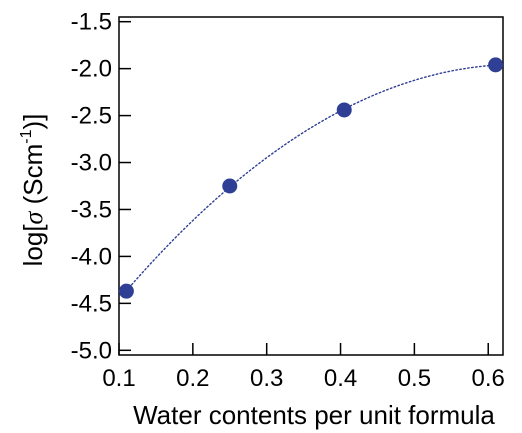 The width and height of the screenshot is (522, 433). I want to click on y-axis-title-sigma: σ, so click(33, 217).